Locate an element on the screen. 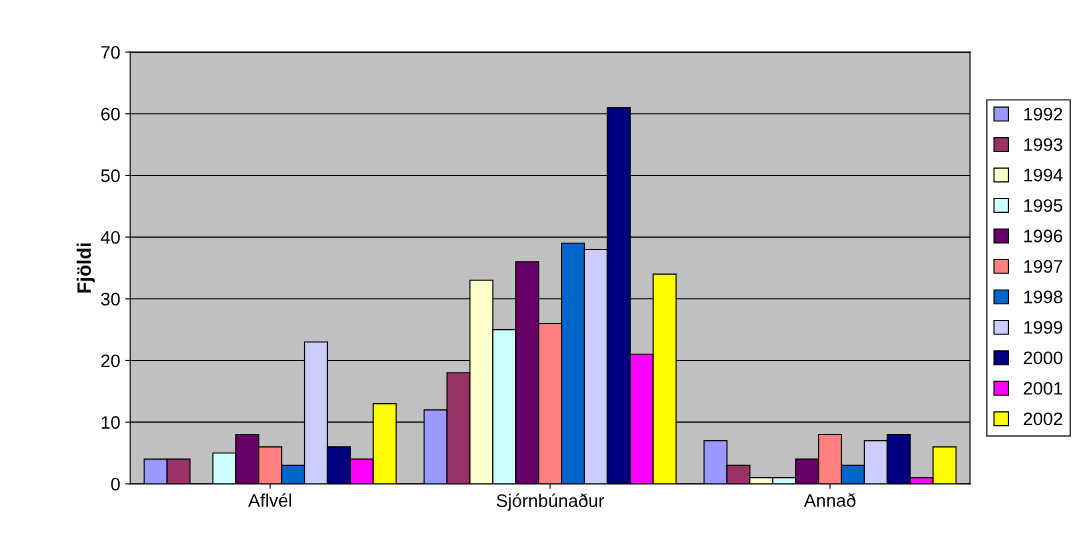 The height and width of the screenshot is (560, 1085). legend-label: 1993 is located at coordinates (1043, 144).